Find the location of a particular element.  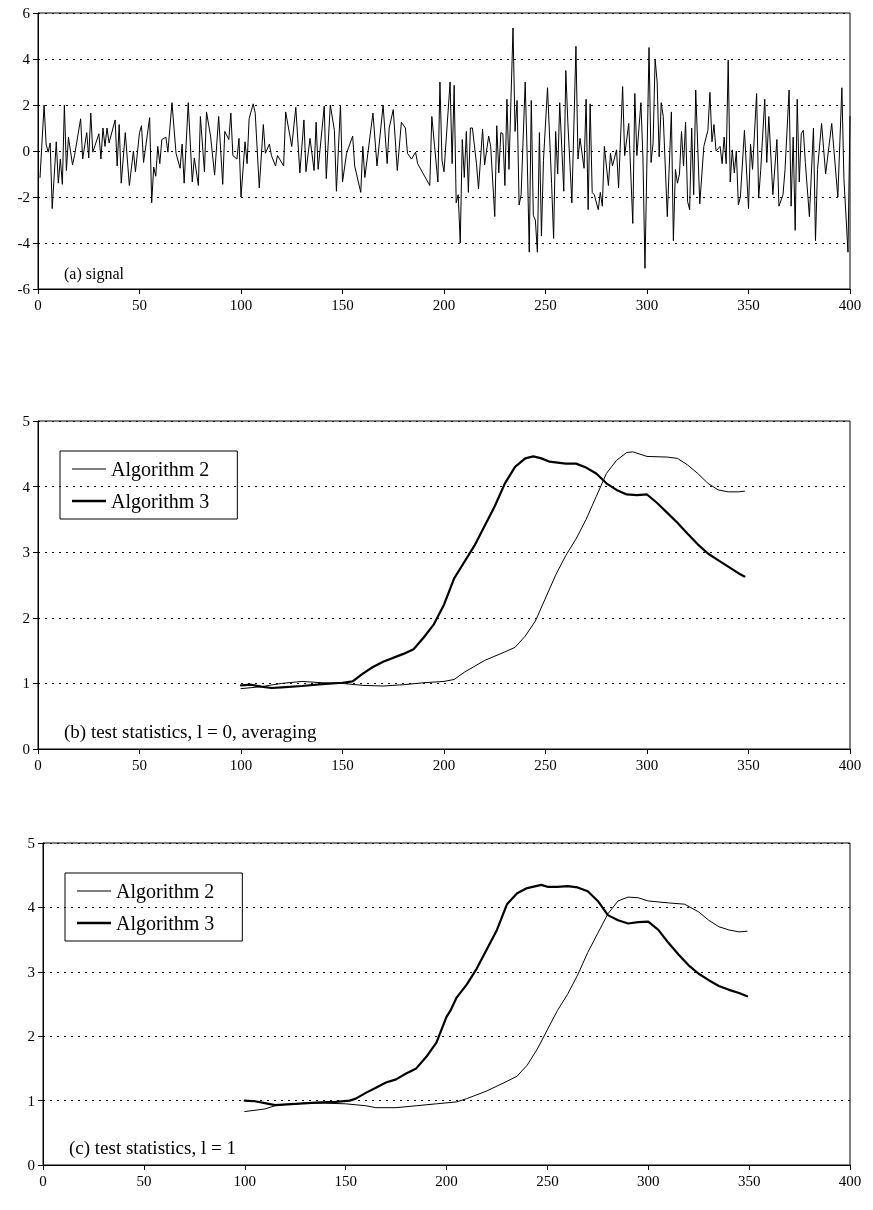

annotation: (a) signal is located at coordinates (94, 273).